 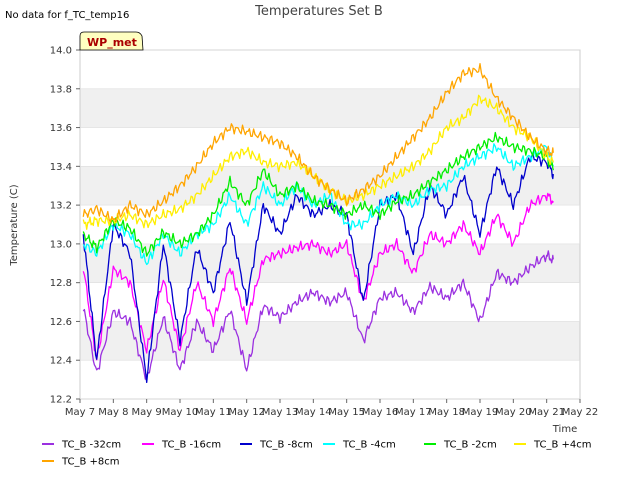 I want to click on site-badge: WP_met, so click(x=111, y=41).